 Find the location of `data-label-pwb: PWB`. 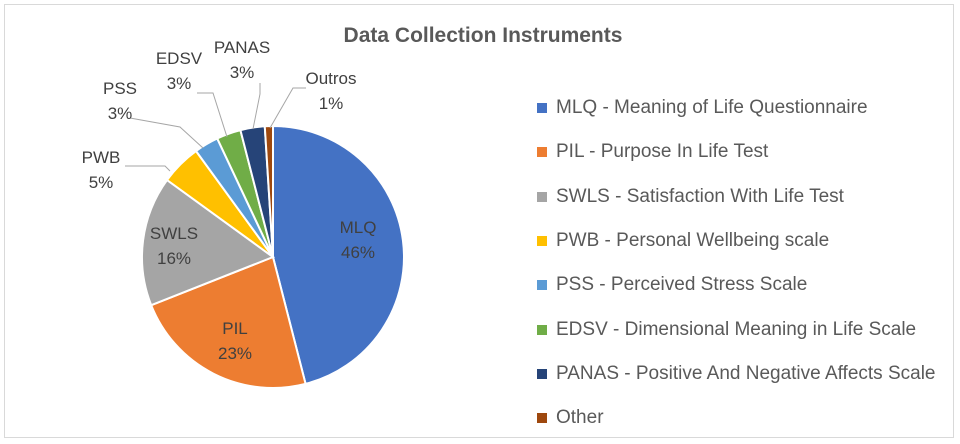

data-label-pwb: PWB is located at coordinates (101, 157).